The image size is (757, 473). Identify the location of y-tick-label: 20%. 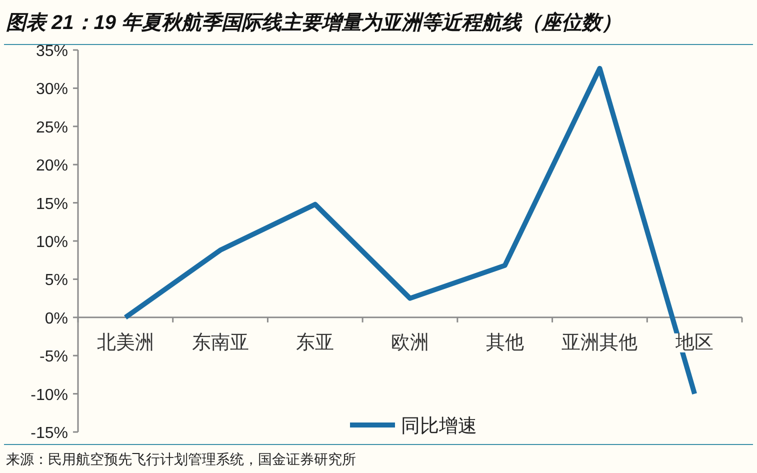
(52, 166).